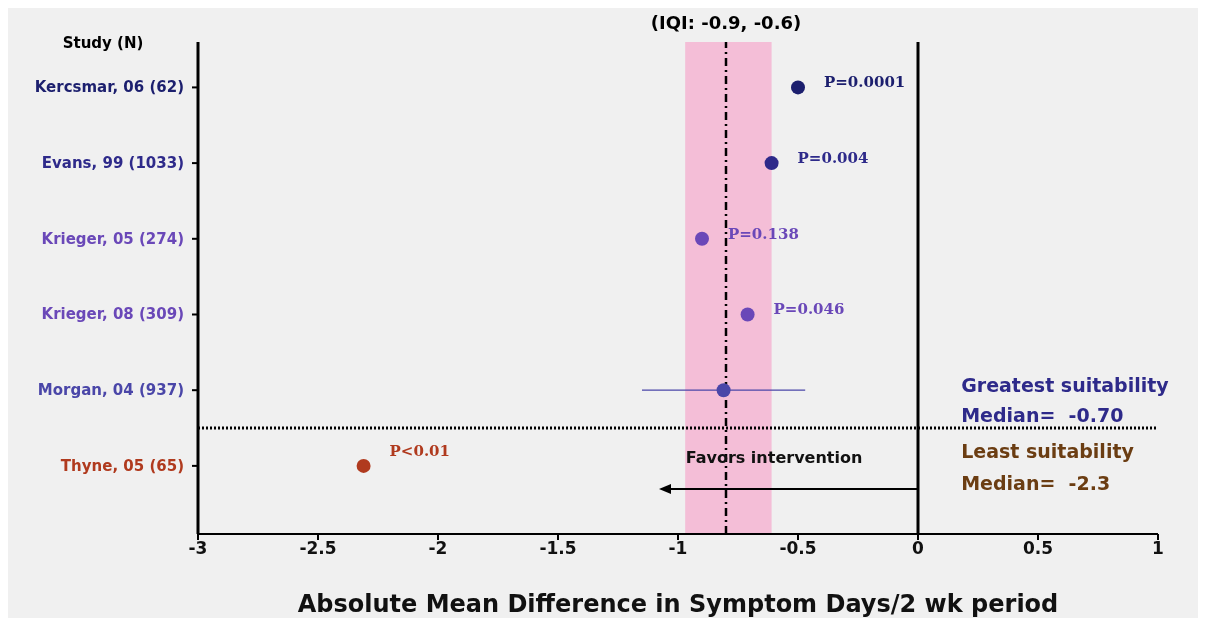 This screenshot has width=1205, height=620. Describe the element at coordinates (798, 548) in the screenshot. I see `x-tick-label: -0.5` at that location.